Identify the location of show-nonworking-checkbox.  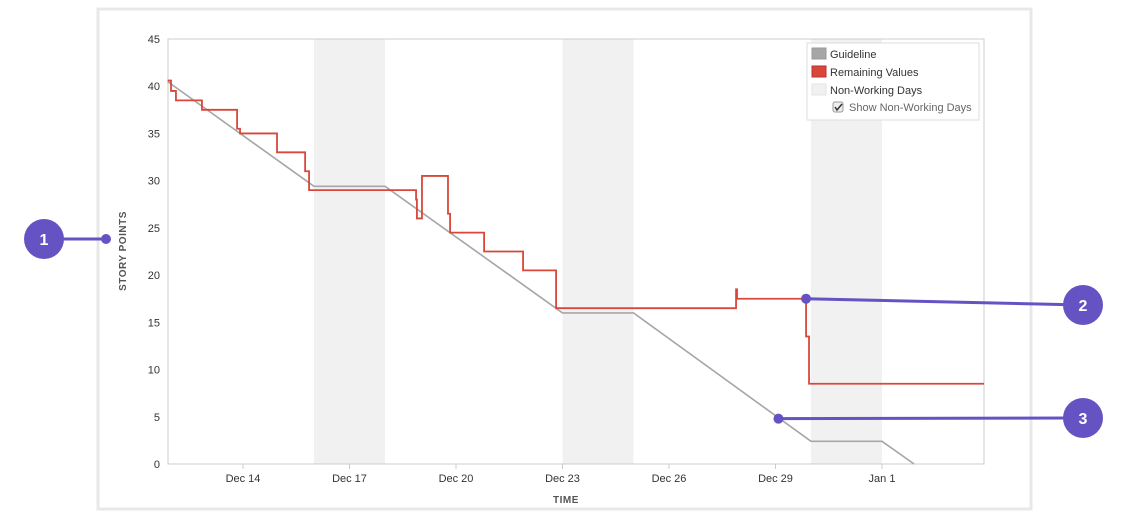
(838, 107).